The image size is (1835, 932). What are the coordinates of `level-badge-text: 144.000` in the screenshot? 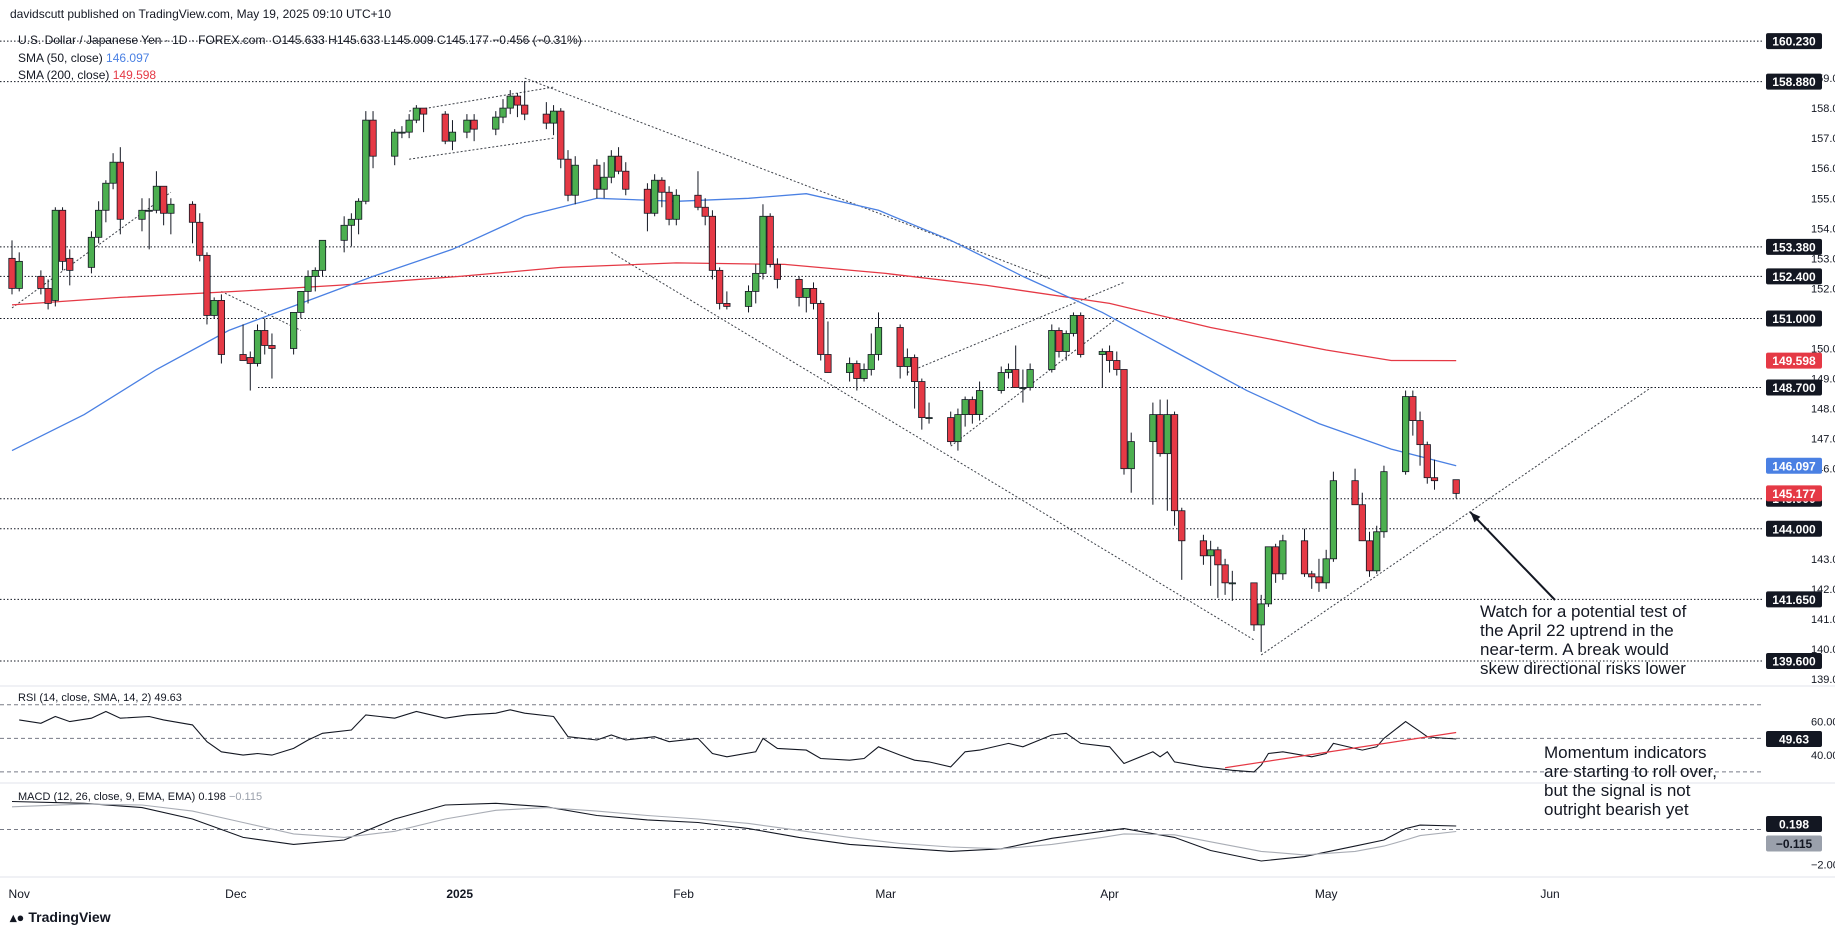 It's located at (1794, 529).